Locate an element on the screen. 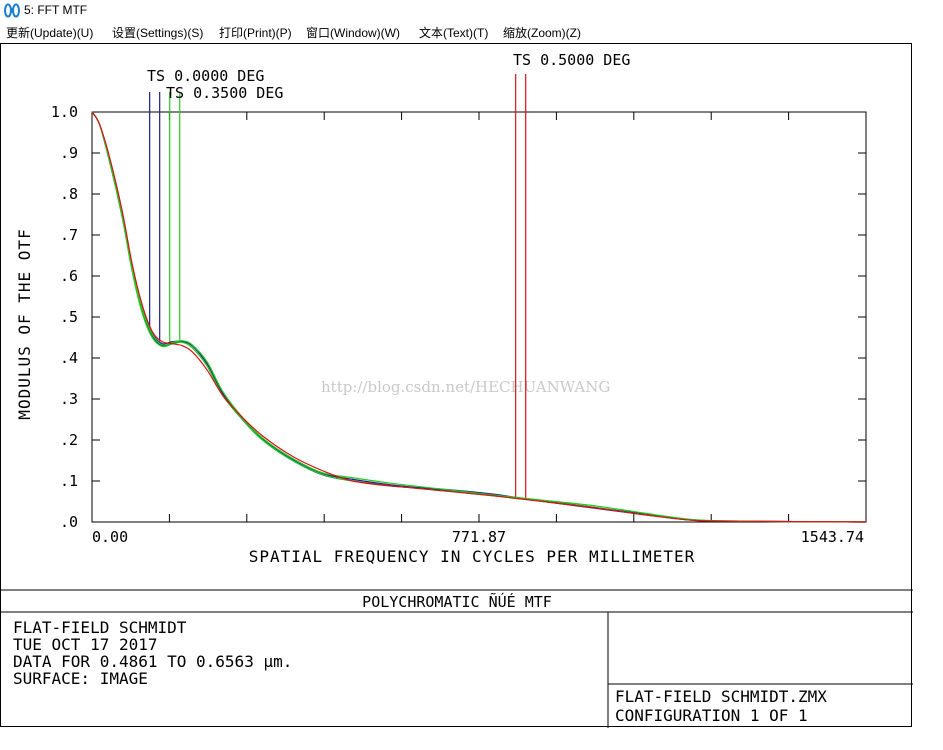 Image resolution: width=943 pixels, height=750 pixels. watermark-text: http://blog.csdn.net/HECHUANWANG is located at coordinates (465, 387).